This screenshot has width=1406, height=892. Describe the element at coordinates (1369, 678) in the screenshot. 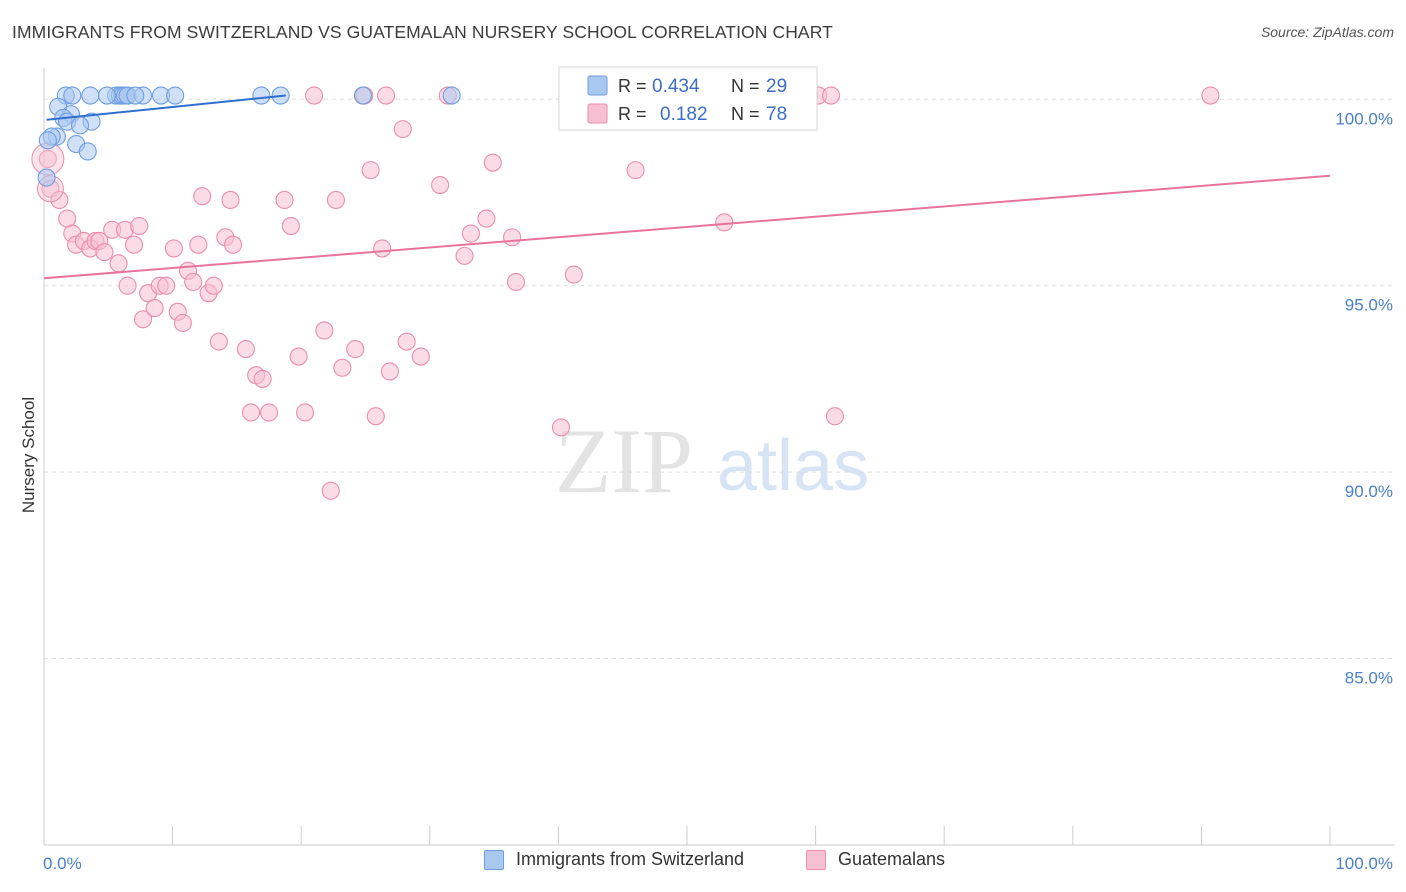

I see `y-tick-label-3: 85.0%` at that location.